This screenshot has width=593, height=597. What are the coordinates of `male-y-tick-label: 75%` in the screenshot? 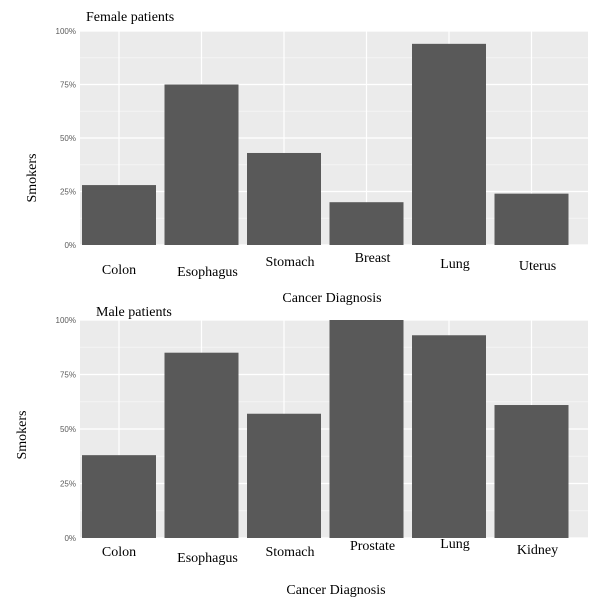 It's located at (68, 375).